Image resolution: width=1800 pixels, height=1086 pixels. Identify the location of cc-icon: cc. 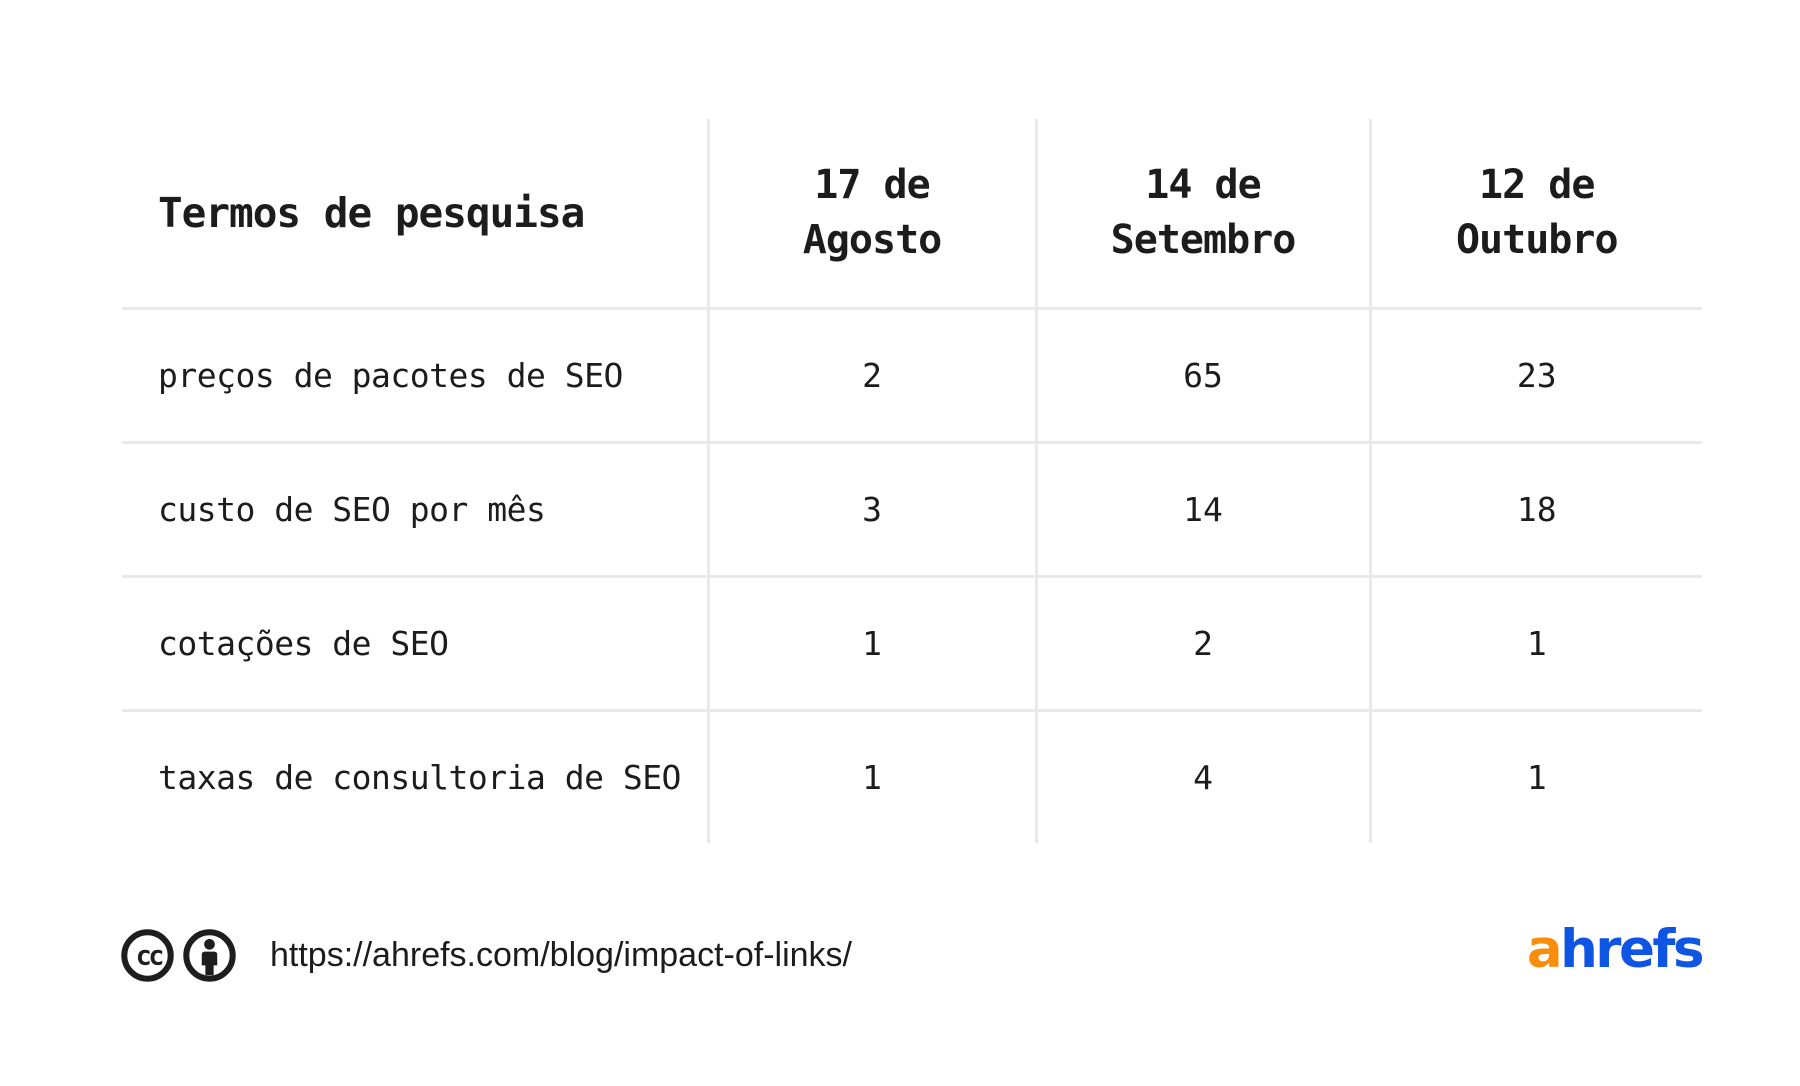
(147, 955).